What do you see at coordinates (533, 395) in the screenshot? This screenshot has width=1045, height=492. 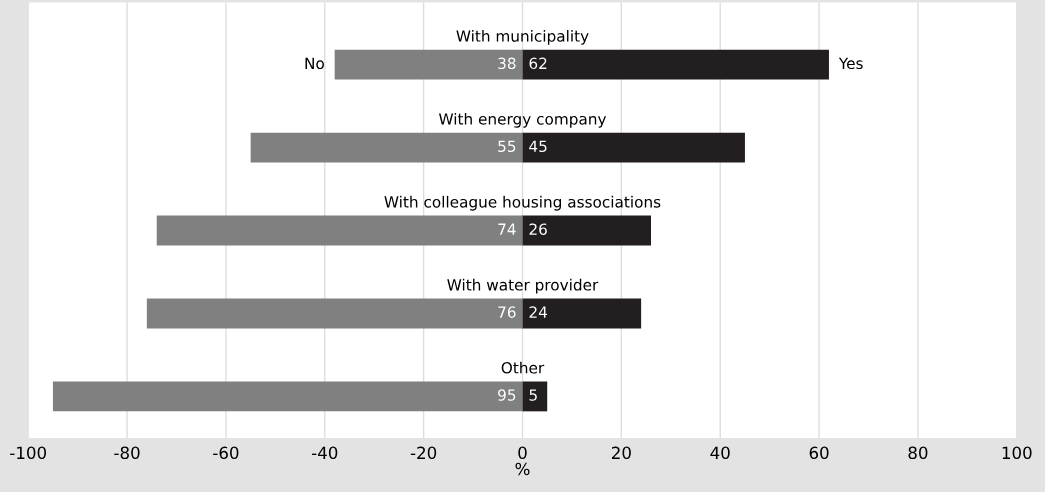 I see `data-label: 5` at bounding box center [533, 395].